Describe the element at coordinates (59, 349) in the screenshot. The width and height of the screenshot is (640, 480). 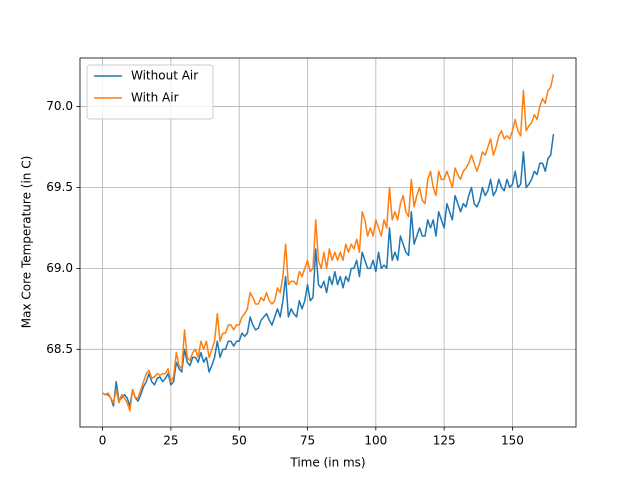
I see `y-tick-label: 68.5` at that location.